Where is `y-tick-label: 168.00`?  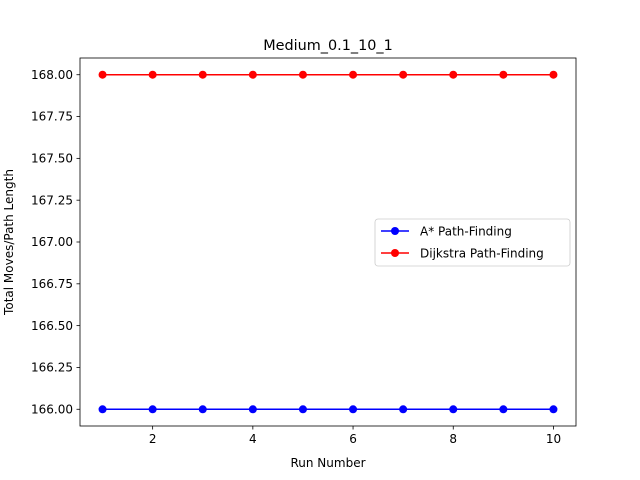 y-tick-label: 168.00 is located at coordinates (52, 75).